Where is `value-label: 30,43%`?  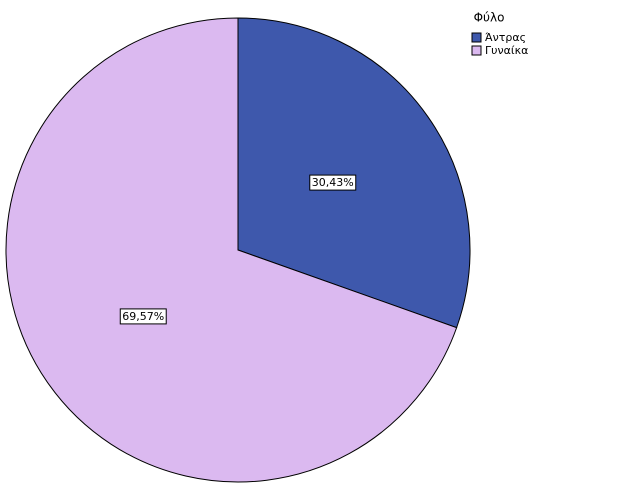
value-label: 30,43% is located at coordinates (333, 182).